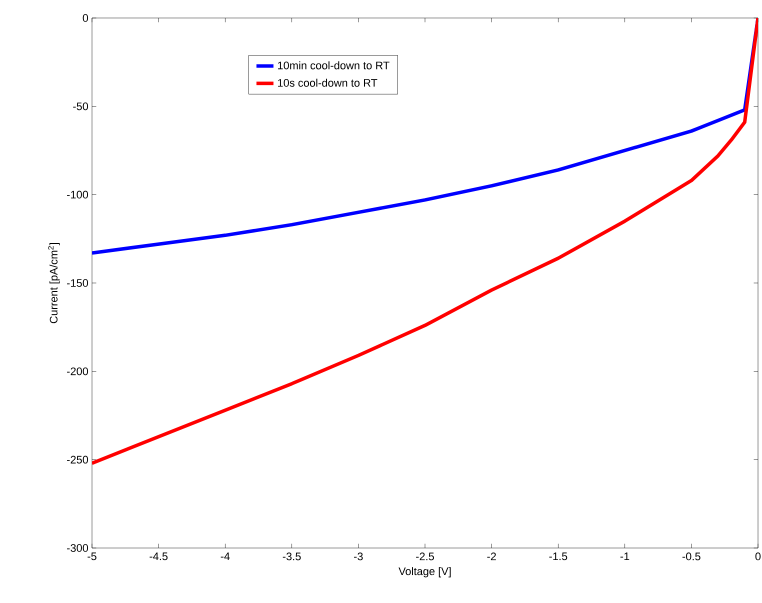 The width and height of the screenshot is (762, 603). What do you see at coordinates (291, 556) in the screenshot?
I see `x-tick-label: -3.5` at bounding box center [291, 556].